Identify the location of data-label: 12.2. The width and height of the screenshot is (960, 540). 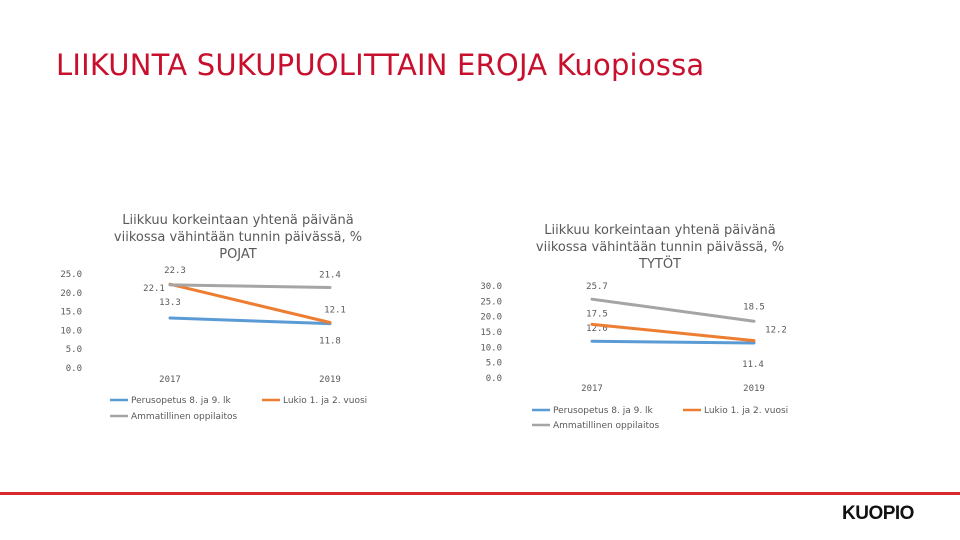
(776, 331).